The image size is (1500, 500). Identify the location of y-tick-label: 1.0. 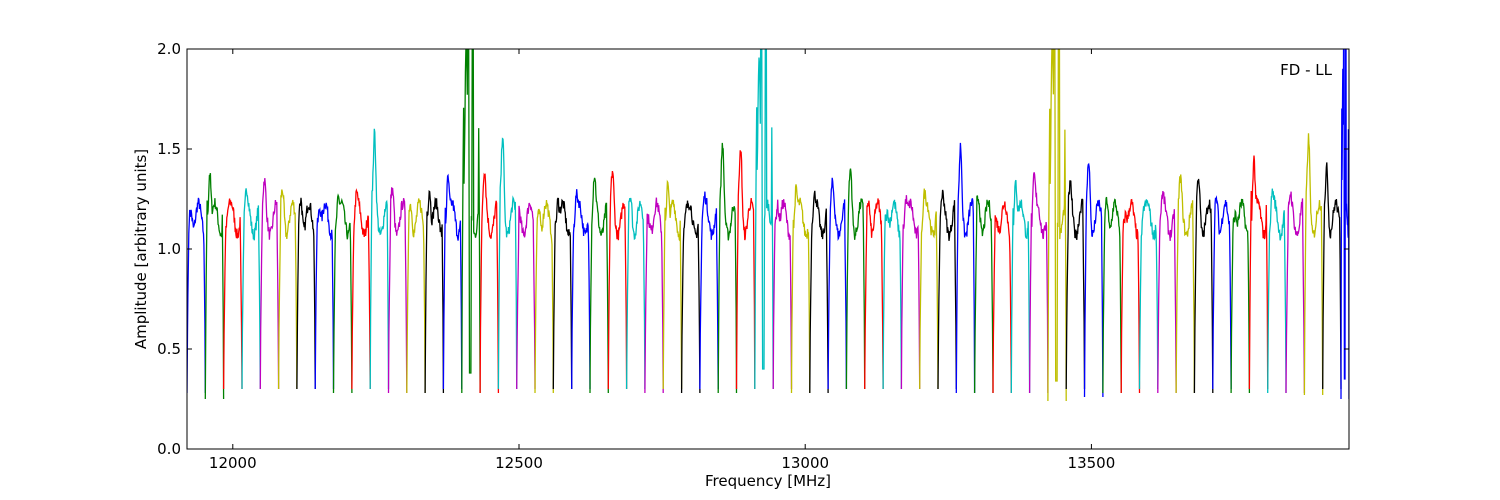
(169, 249).